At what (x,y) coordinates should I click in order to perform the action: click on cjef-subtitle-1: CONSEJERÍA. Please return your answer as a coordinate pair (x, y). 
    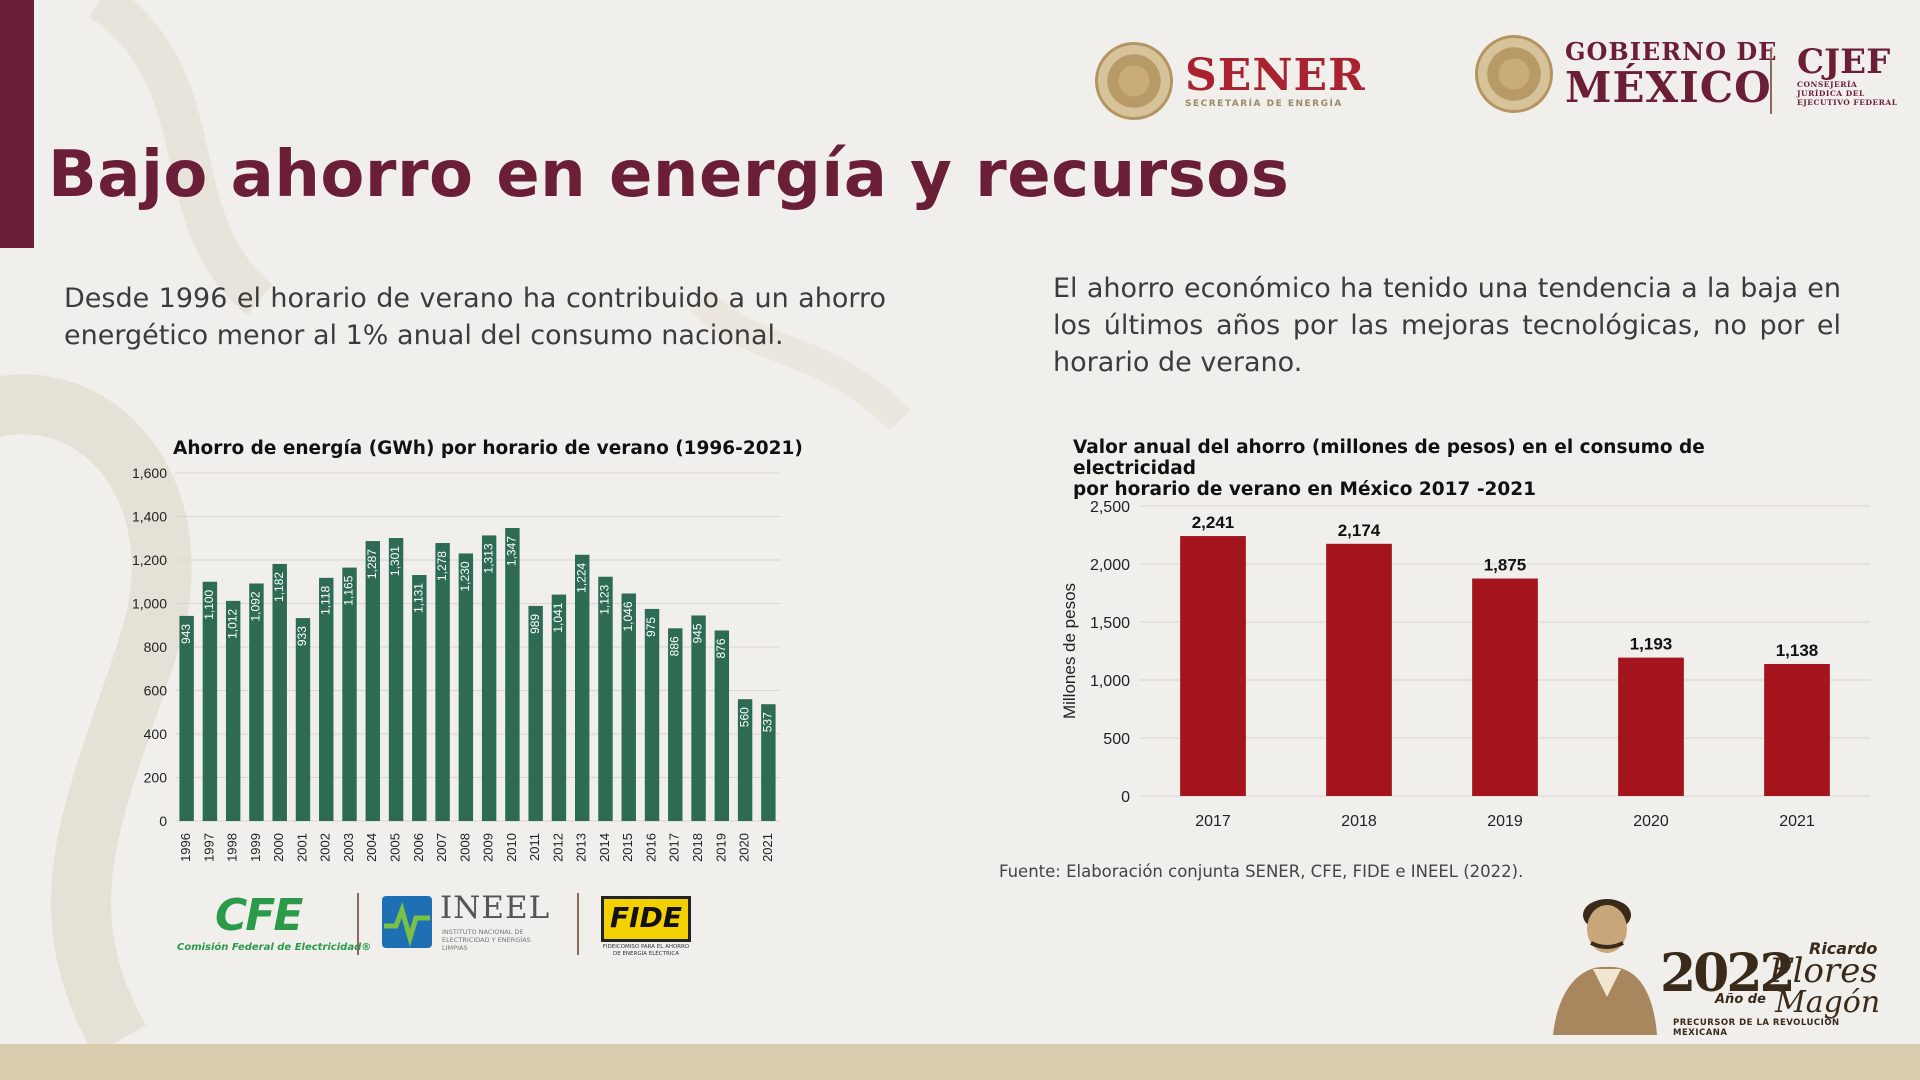
    Looking at the image, I should click on (1827, 84).